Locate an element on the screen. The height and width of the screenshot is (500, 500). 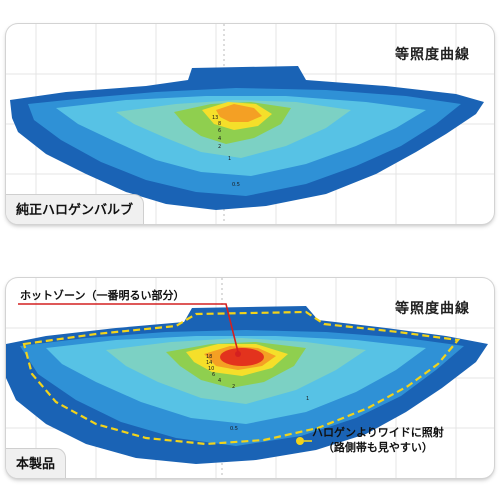
bottom-level-label: 10 is located at coordinates (211, 369).